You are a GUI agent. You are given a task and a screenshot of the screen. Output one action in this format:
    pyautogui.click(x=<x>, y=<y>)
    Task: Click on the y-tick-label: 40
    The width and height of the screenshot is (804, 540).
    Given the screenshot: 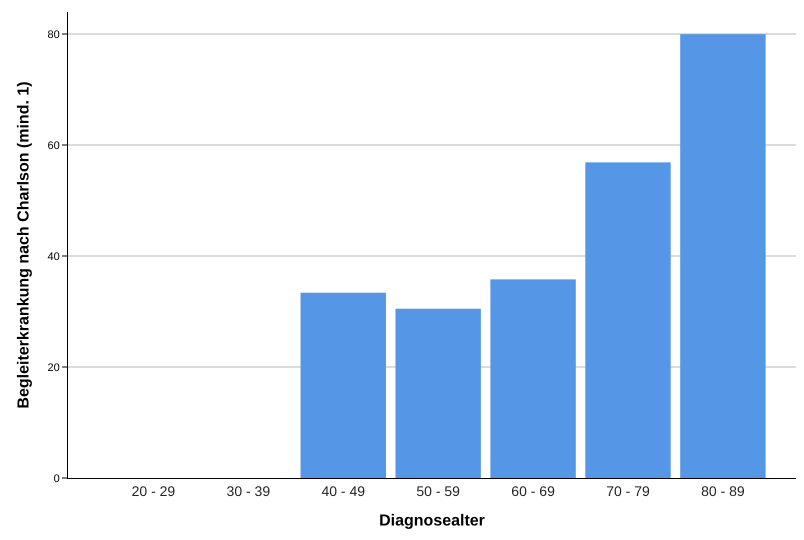 What is the action you would take?
    pyautogui.click(x=54, y=256)
    